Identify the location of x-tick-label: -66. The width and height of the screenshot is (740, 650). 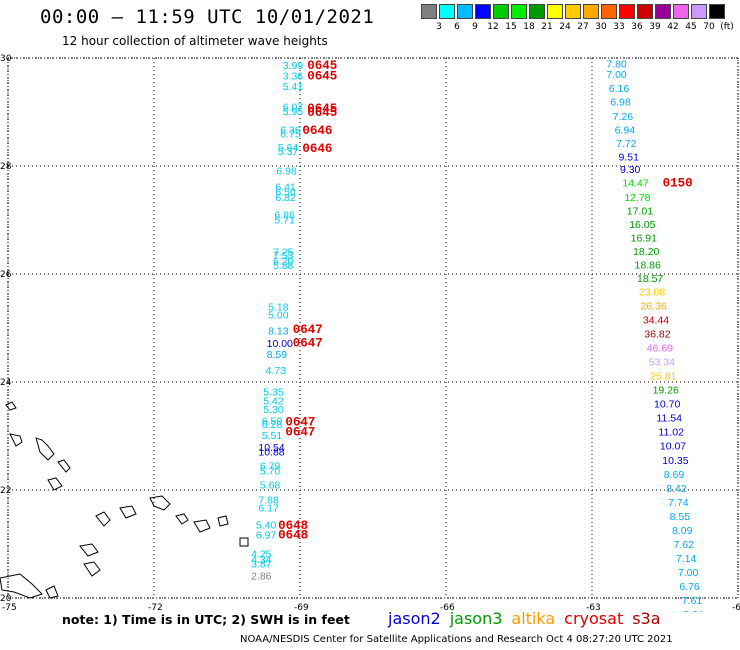
(447, 607).